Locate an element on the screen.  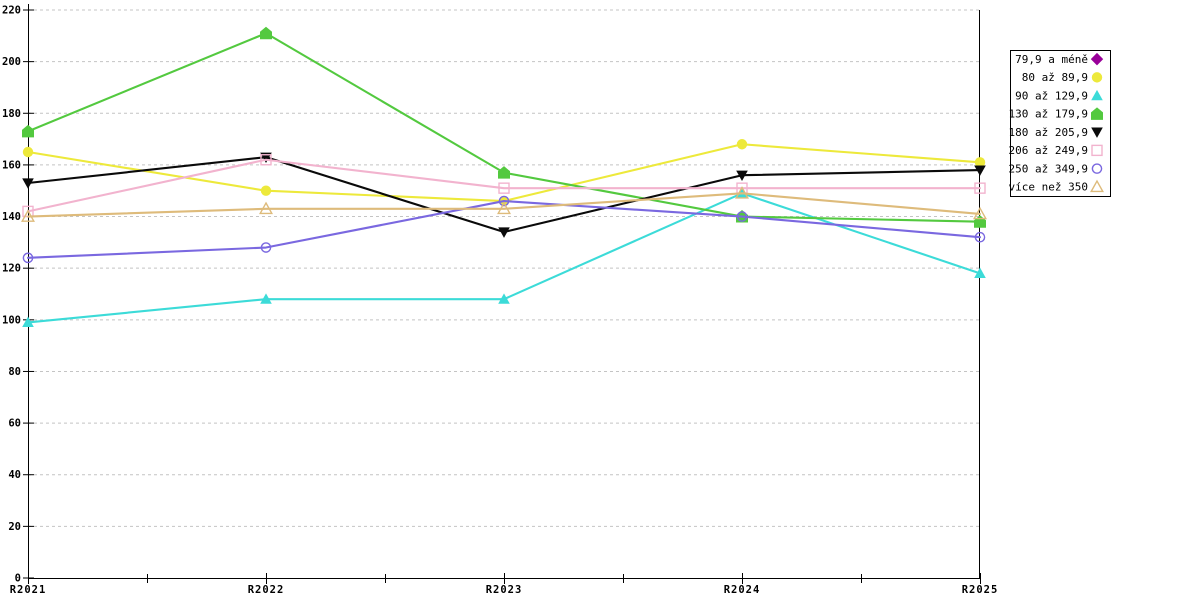
legend-item-label: 206 až 249,9 is located at coordinates (1048, 150).